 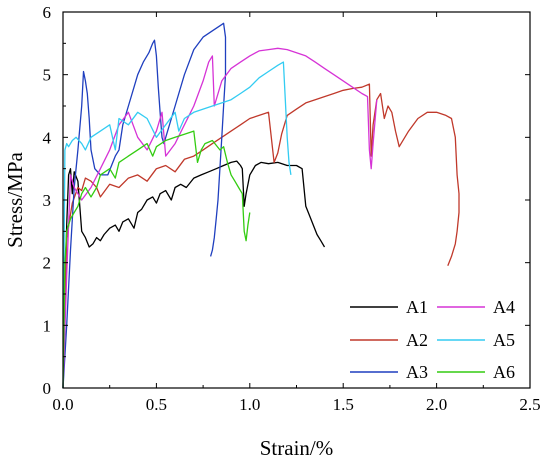 What do you see at coordinates (47, 325) in the screenshot?
I see `y-tick-label: 1` at bounding box center [47, 325].